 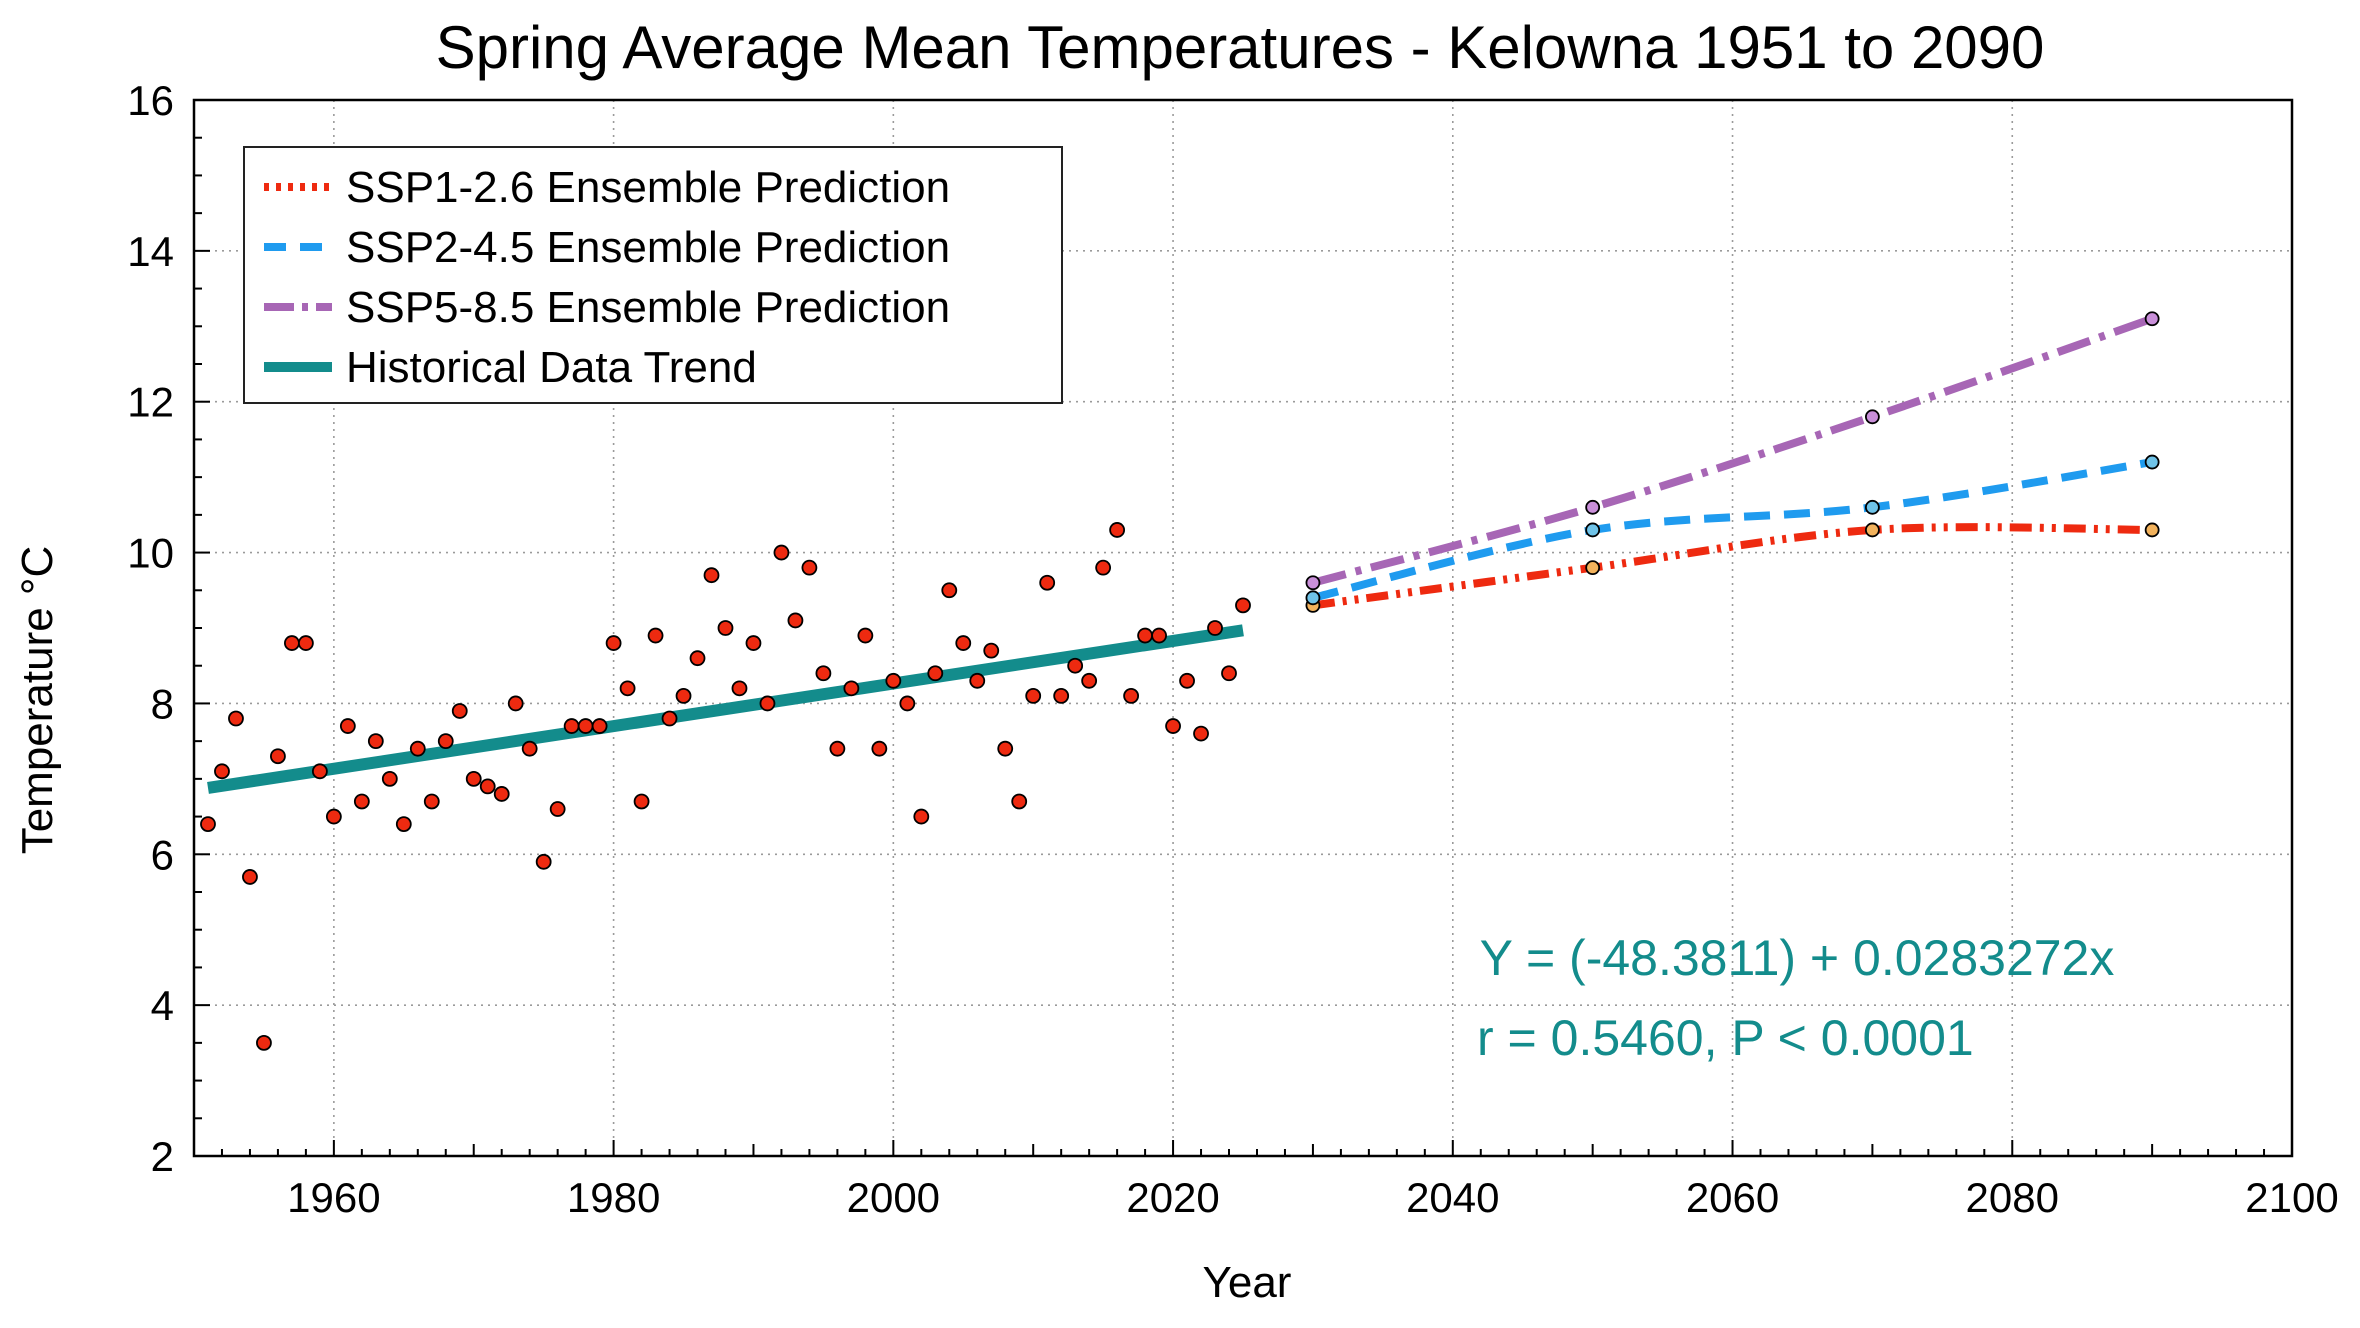 What do you see at coordinates (162, 1005) in the screenshot?
I see `y-tick-label: 4` at bounding box center [162, 1005].